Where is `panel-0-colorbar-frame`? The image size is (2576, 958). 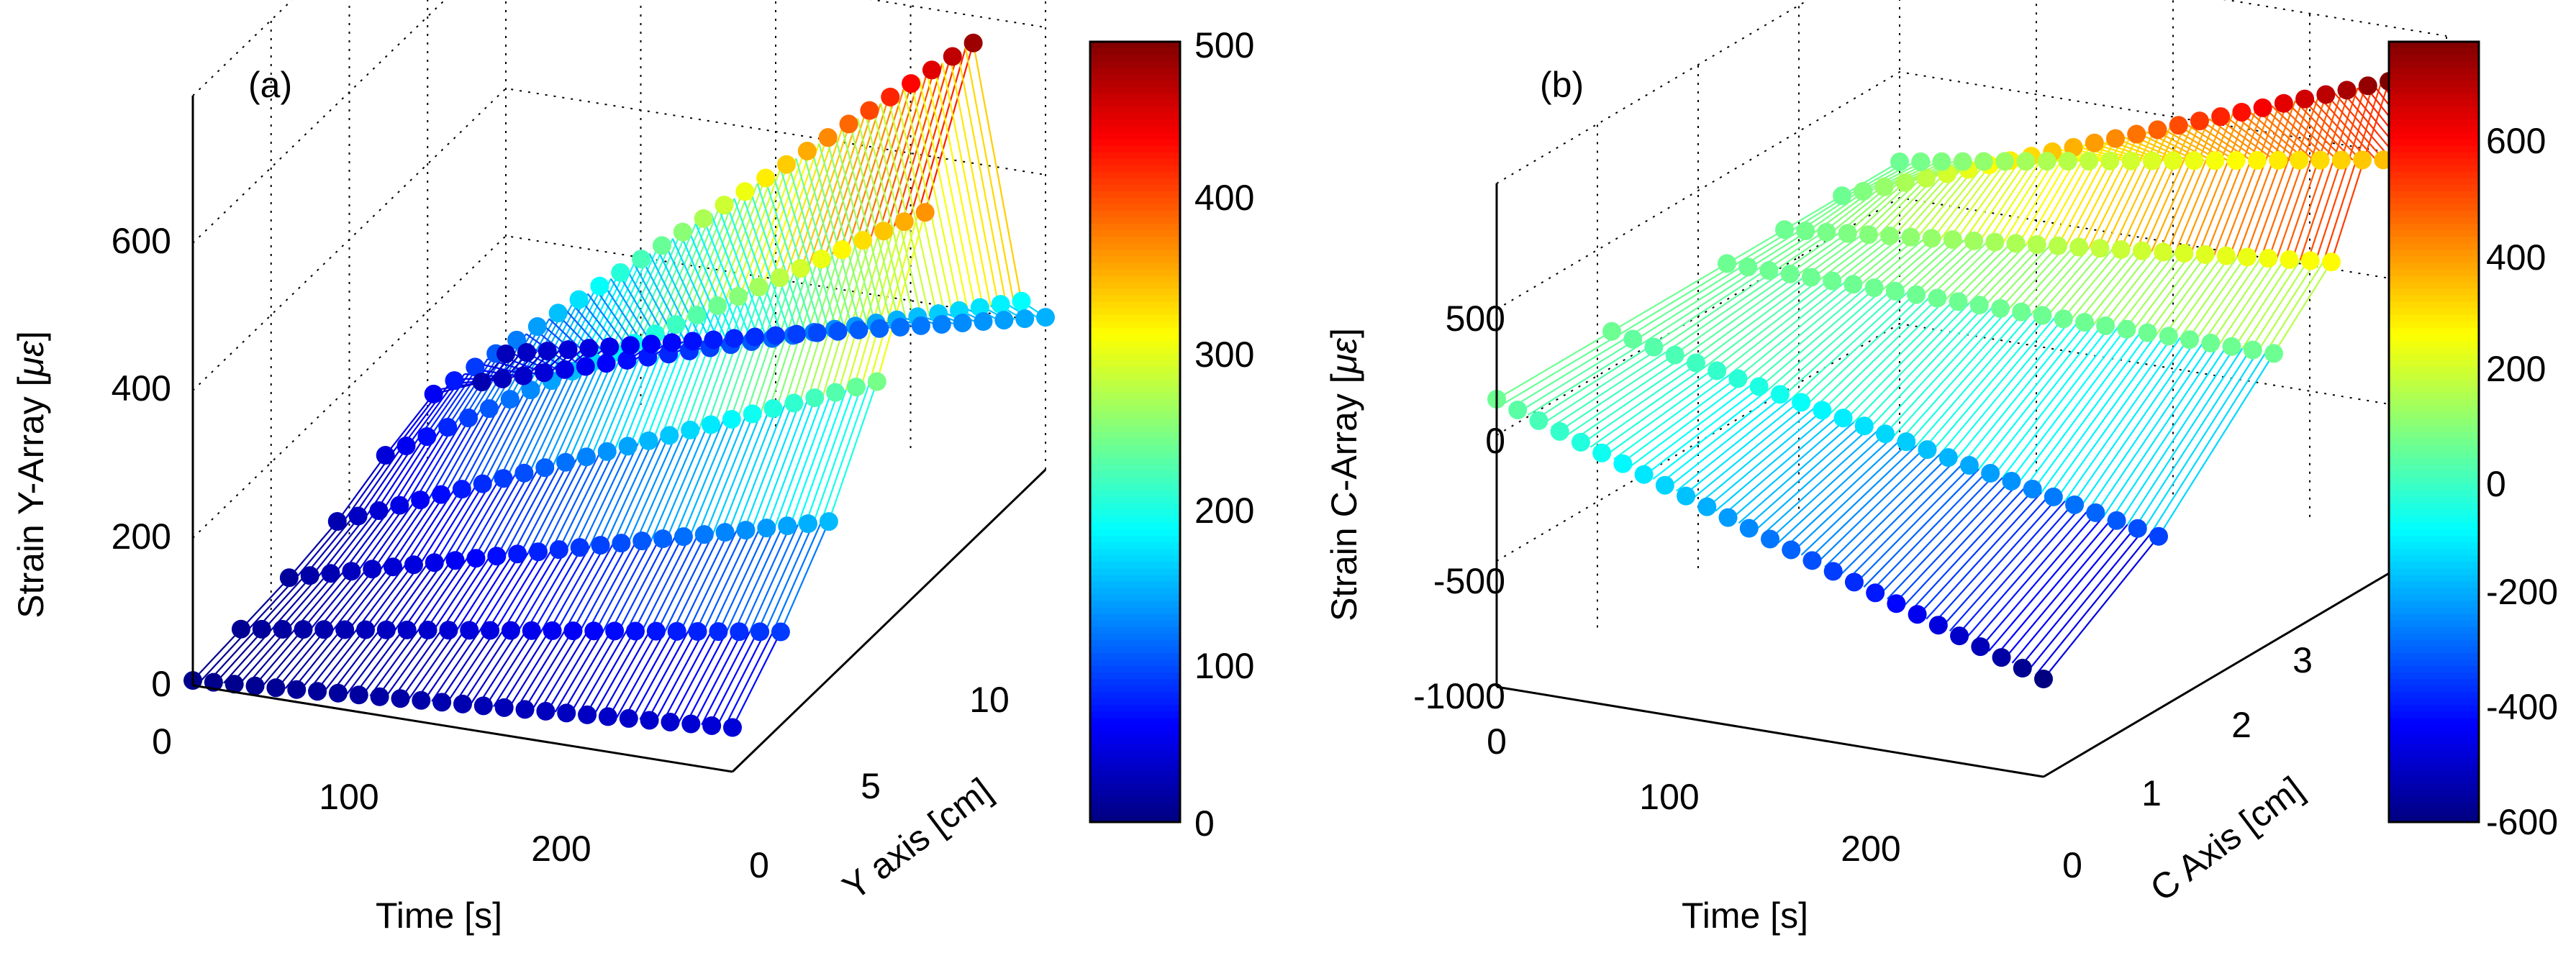 panel-0-colorbar-frame is located at coordinates (1135, 432).